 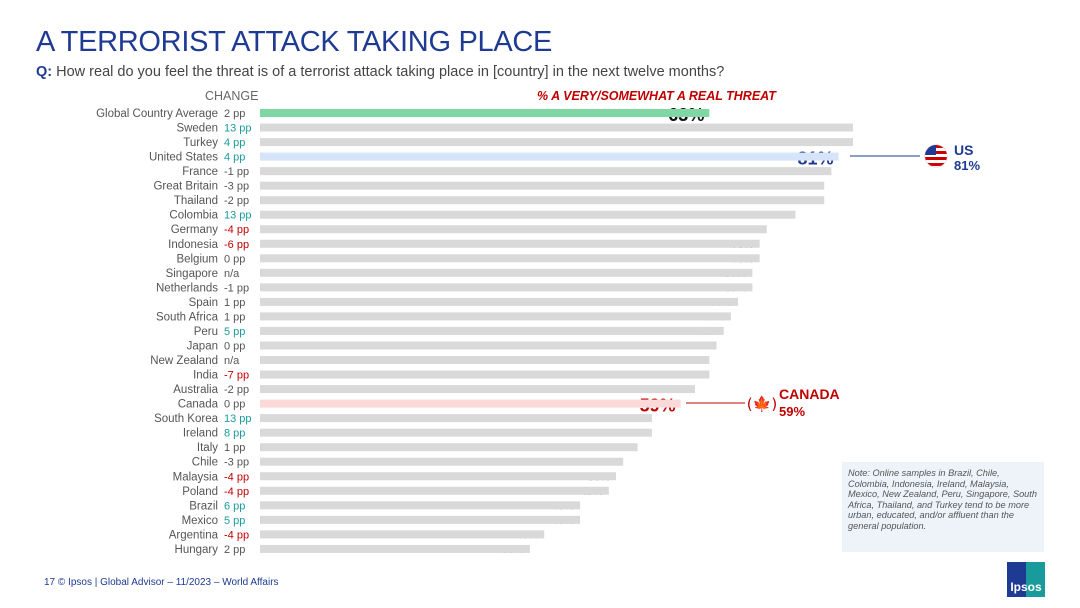 I want to click on category-label: Malaysia, so click(x=196, y=477).